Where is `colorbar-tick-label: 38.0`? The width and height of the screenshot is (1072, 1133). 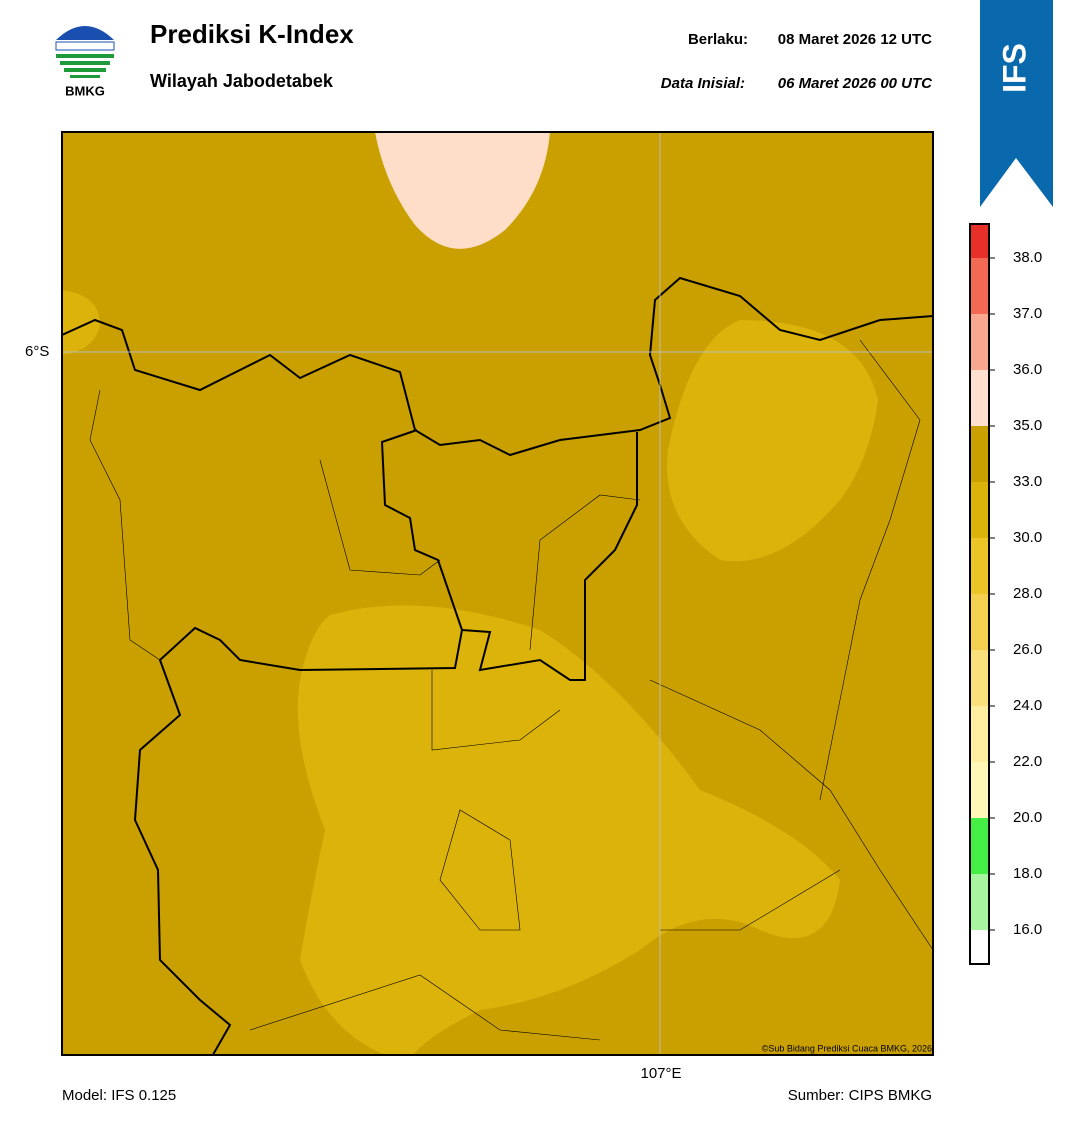 colorbar-tick-label: 38.0 is located at coordinates (1027, 257).